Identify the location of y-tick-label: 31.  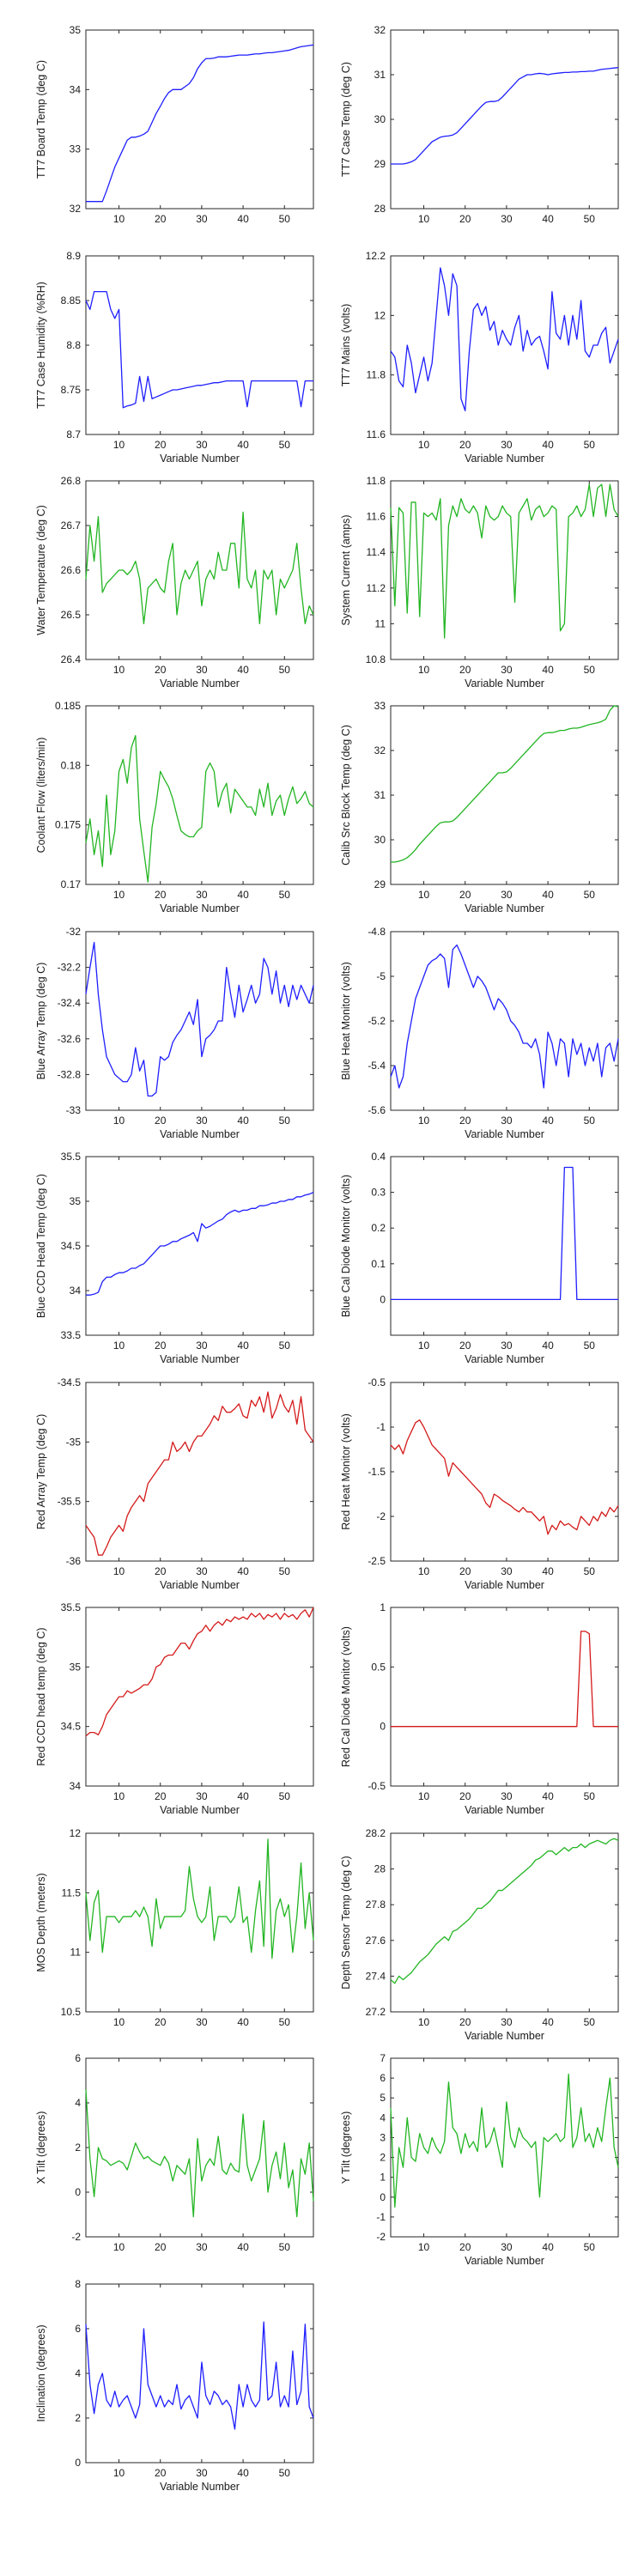
(380, 795).